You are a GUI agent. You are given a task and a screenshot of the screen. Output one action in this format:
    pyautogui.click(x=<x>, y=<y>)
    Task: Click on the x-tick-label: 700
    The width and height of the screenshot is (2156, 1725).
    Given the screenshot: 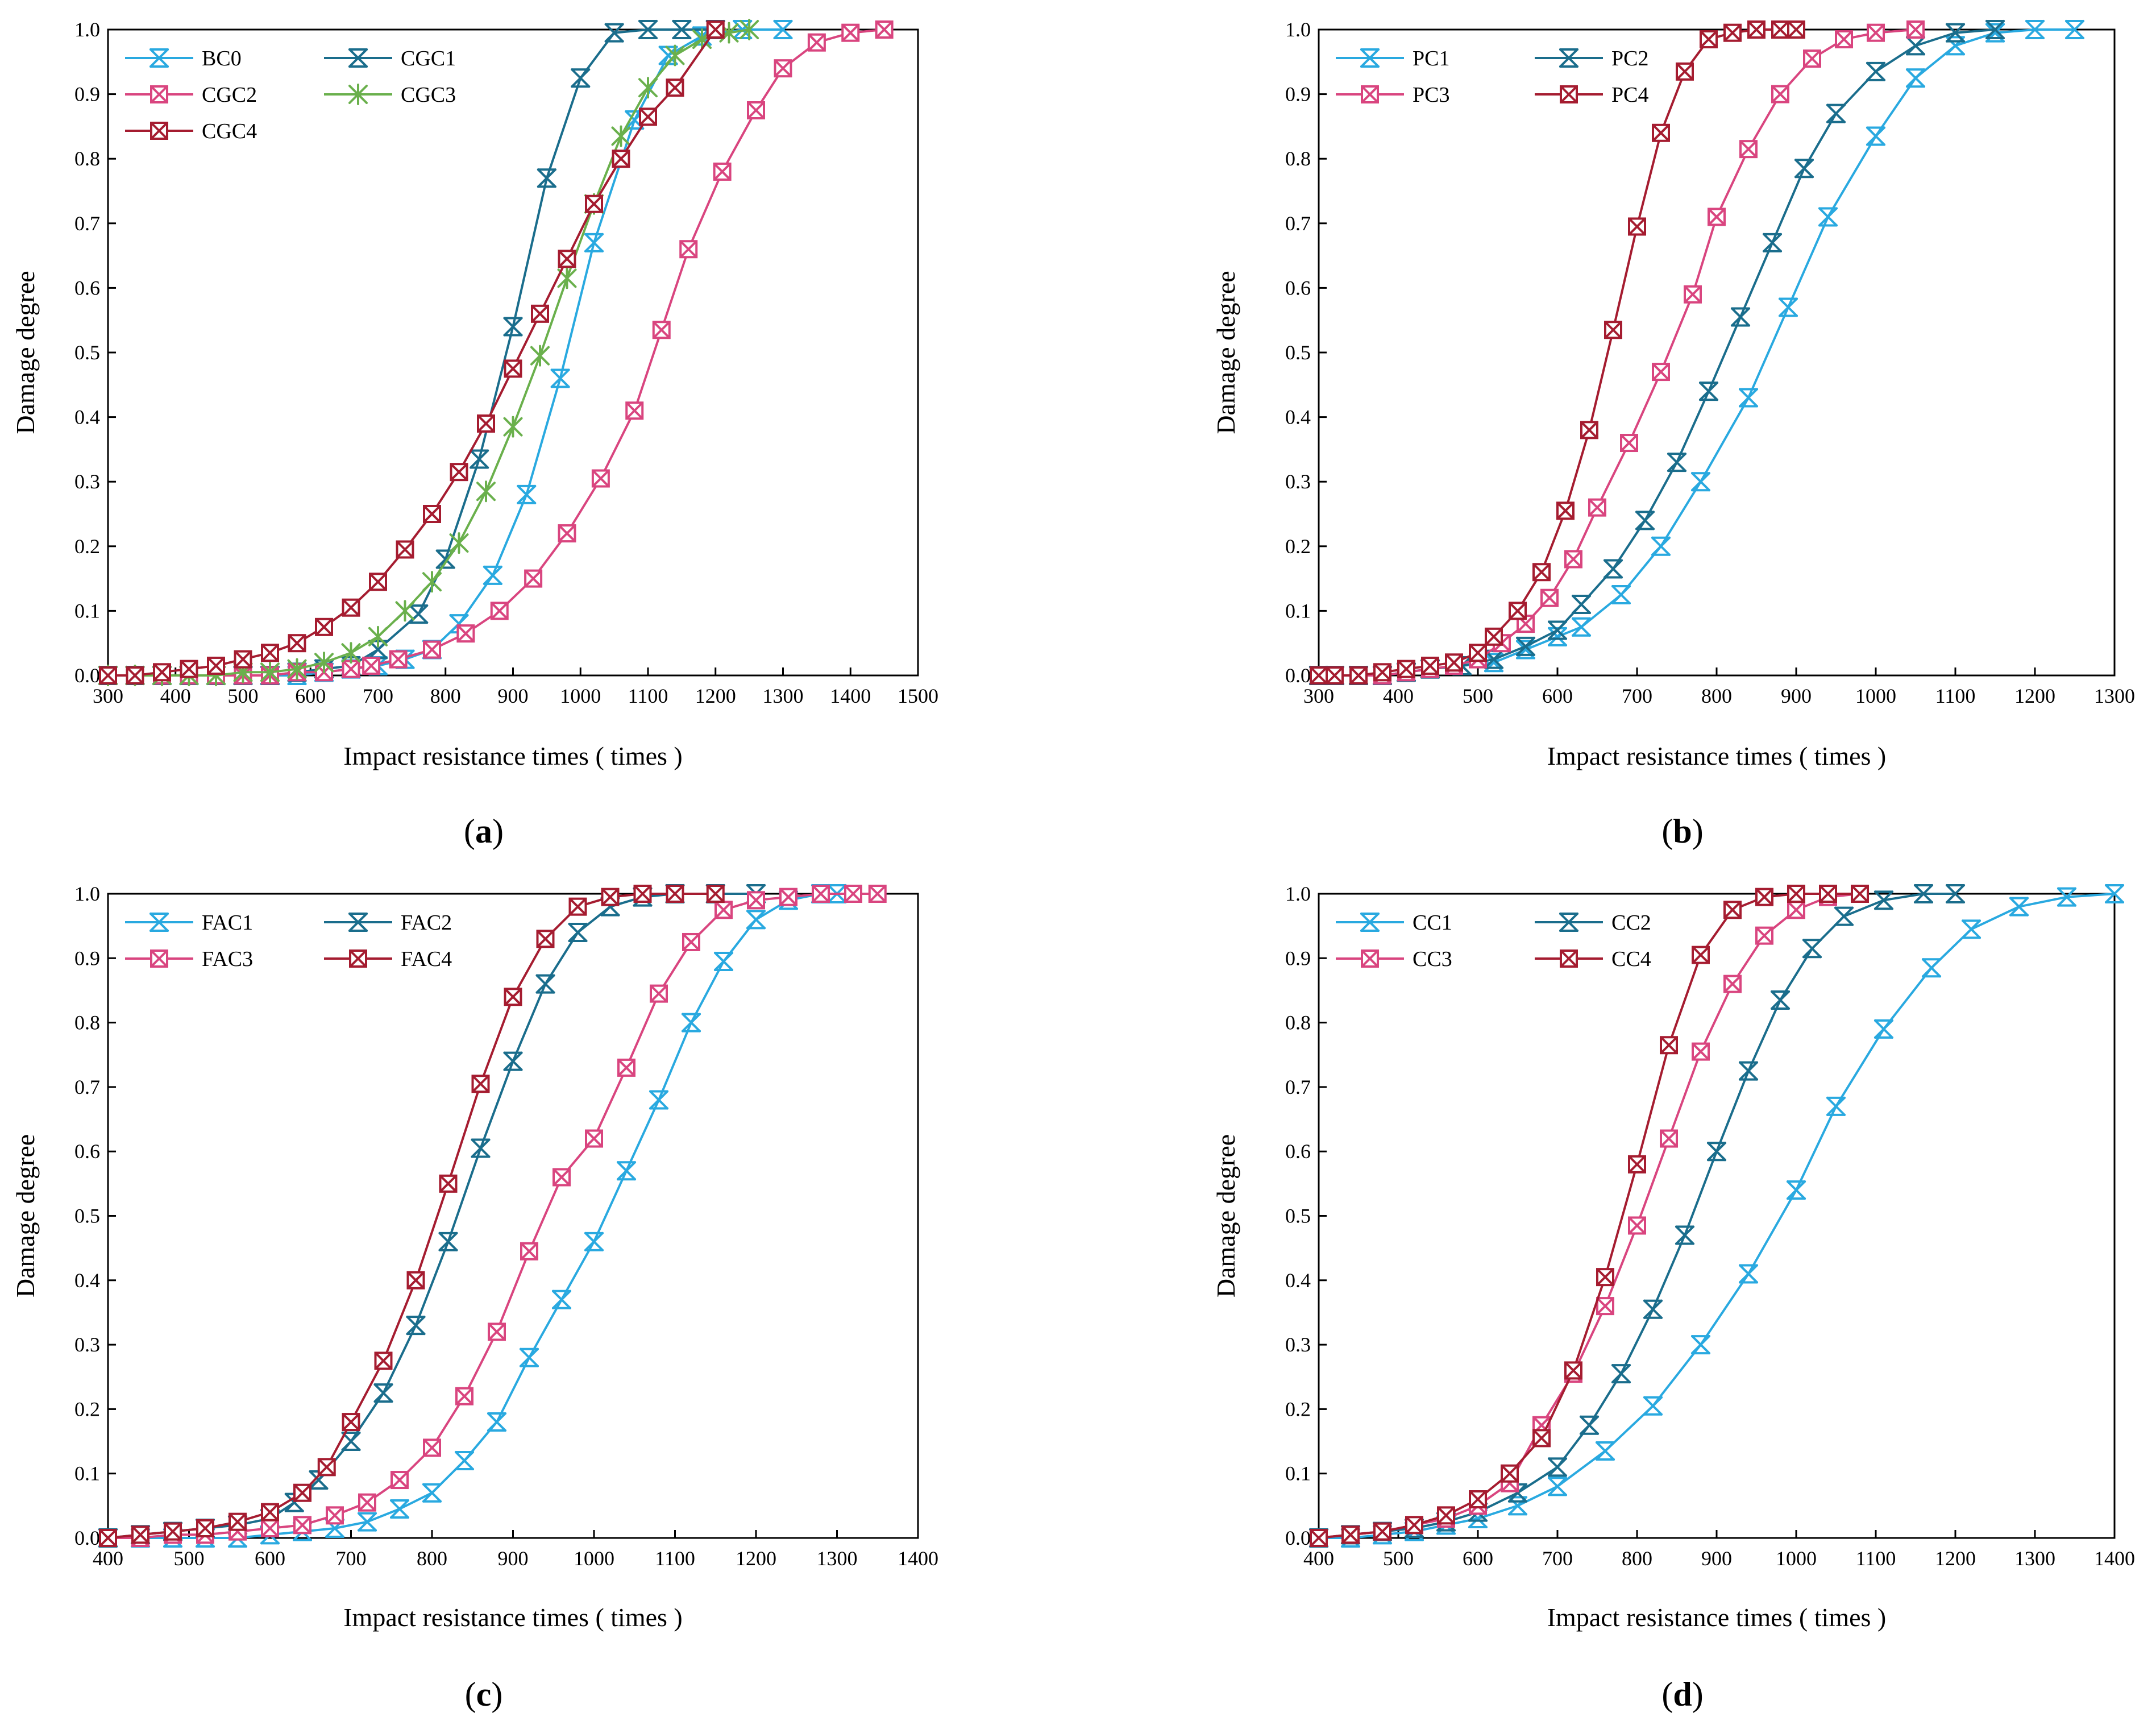 What is the action you would take?
    pyautogui.click(x=351, y=1558)
    